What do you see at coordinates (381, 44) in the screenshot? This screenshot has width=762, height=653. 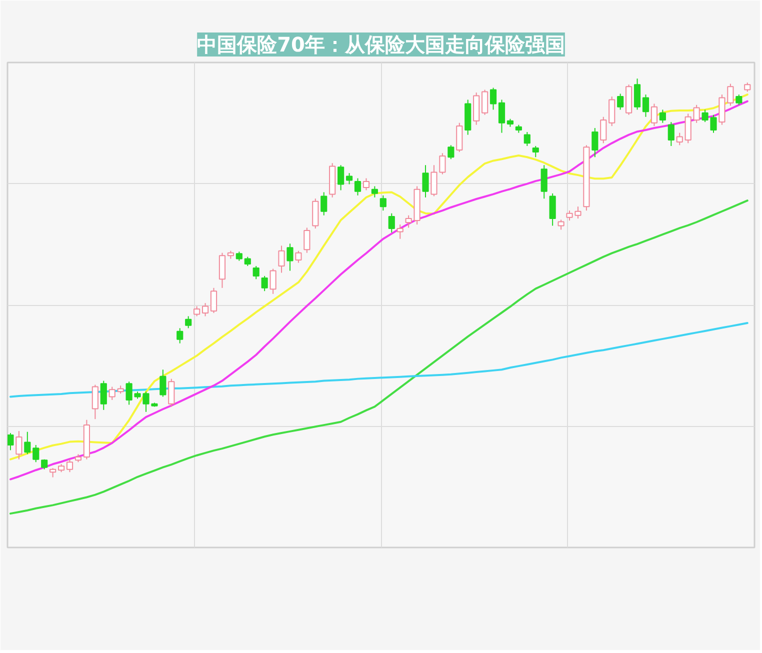 I see `chart-title: 中国保险70年：从保险大国走向保险强国` at bounding box center [381, 44].